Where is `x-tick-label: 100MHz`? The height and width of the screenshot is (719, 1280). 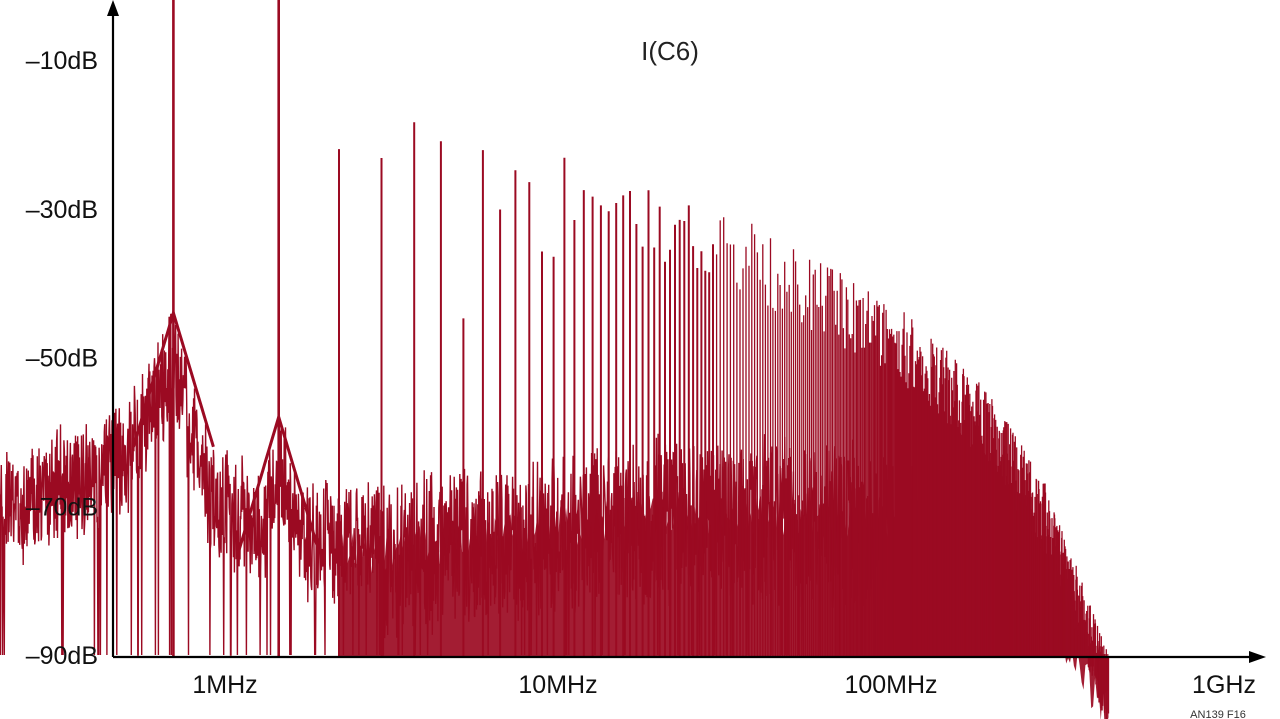
x-tick-label: 100MHz is located at coordinates (890, 685).